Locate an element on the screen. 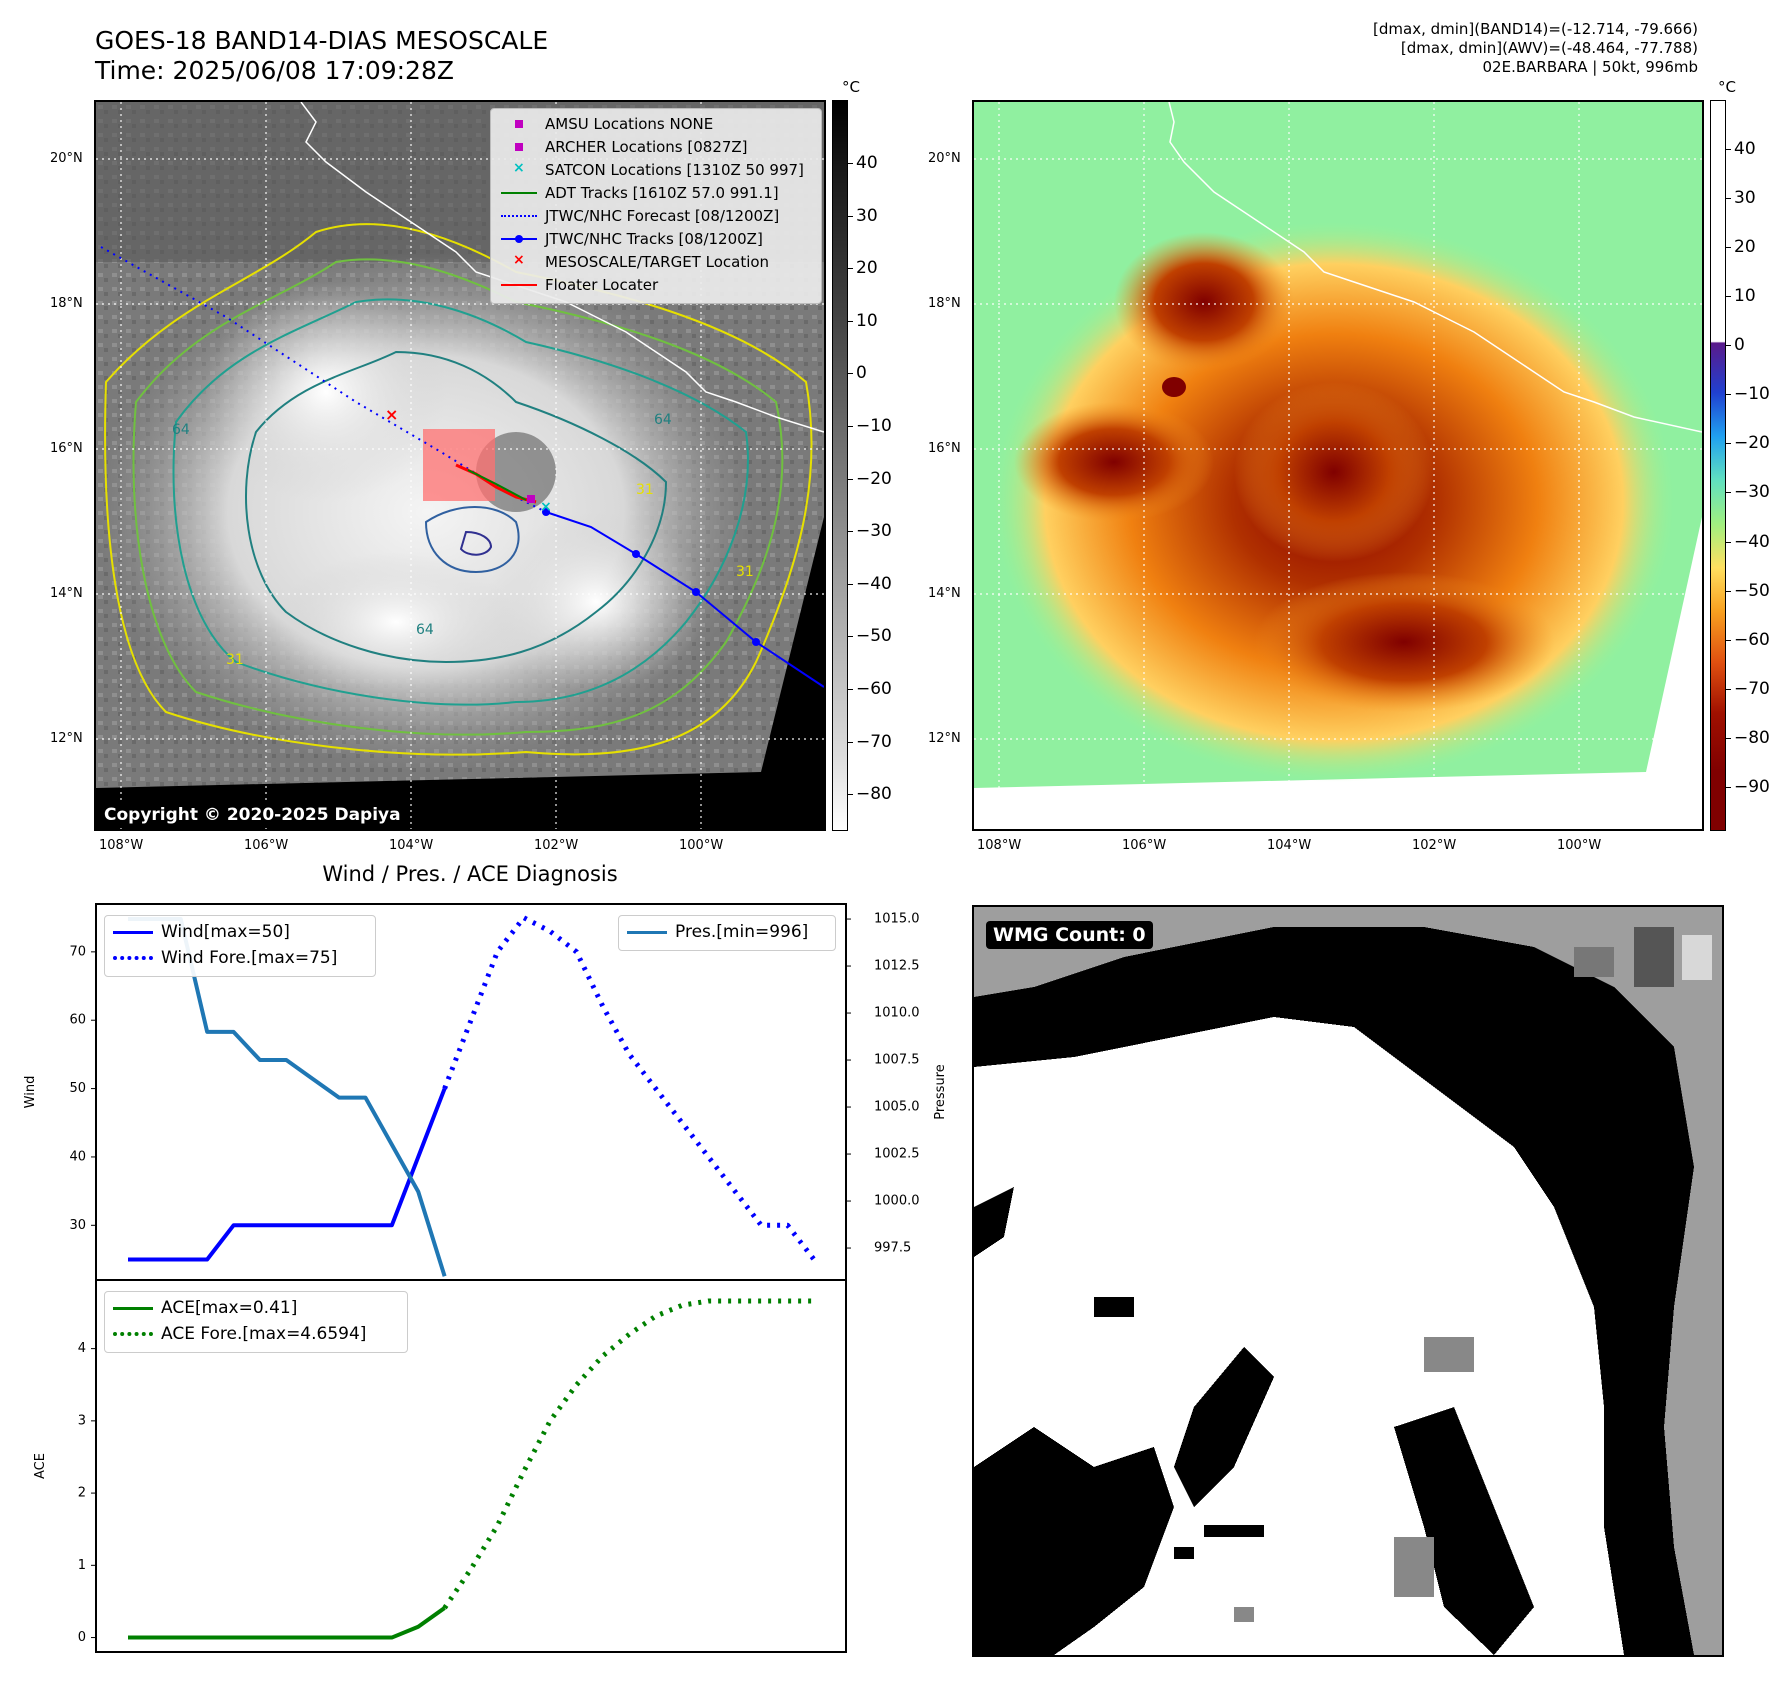 This screenshot has width=1788, height=1690. ace-tick-label: 3 is located at coordinates (82, 1420).